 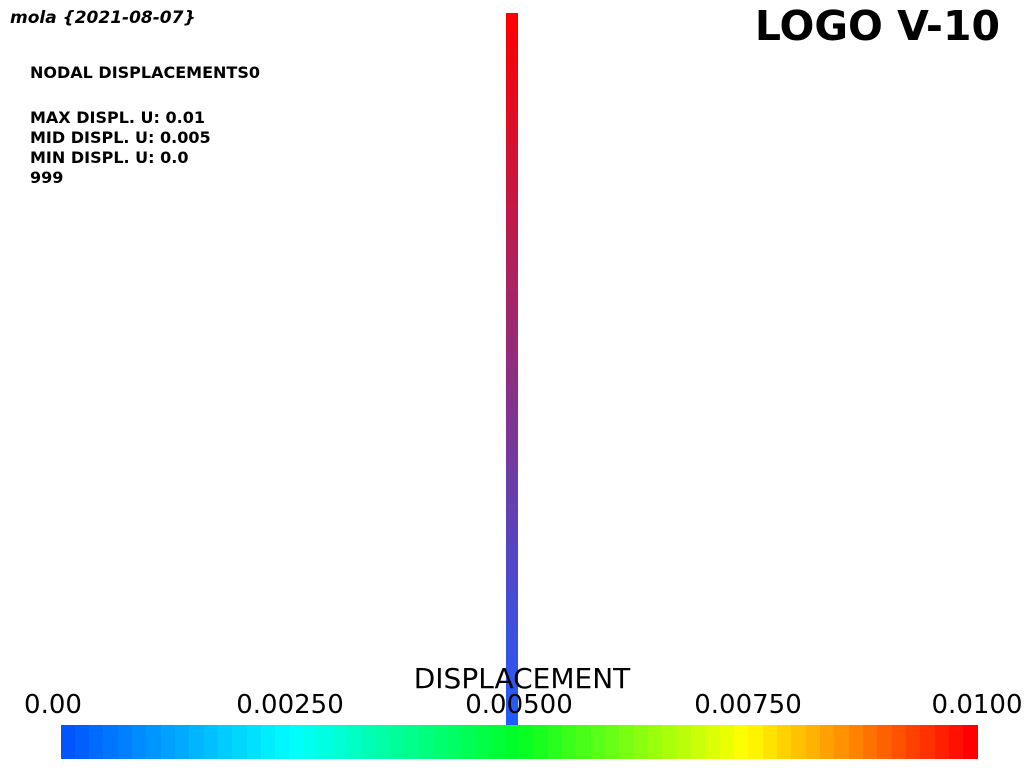 What do you see at coordinates (512, 369) in the screenshot?
I see `beam-element` at bounding box center [512, 369].